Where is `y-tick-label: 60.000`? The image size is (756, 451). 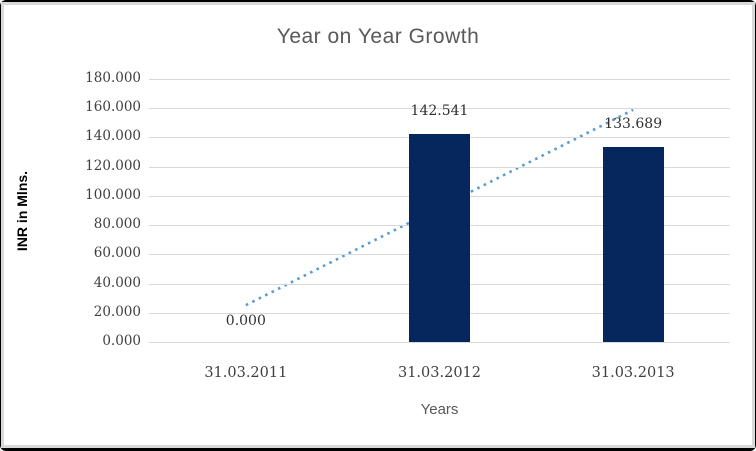 y-tick-label: 60.000 is located at coordinates (117, 253).